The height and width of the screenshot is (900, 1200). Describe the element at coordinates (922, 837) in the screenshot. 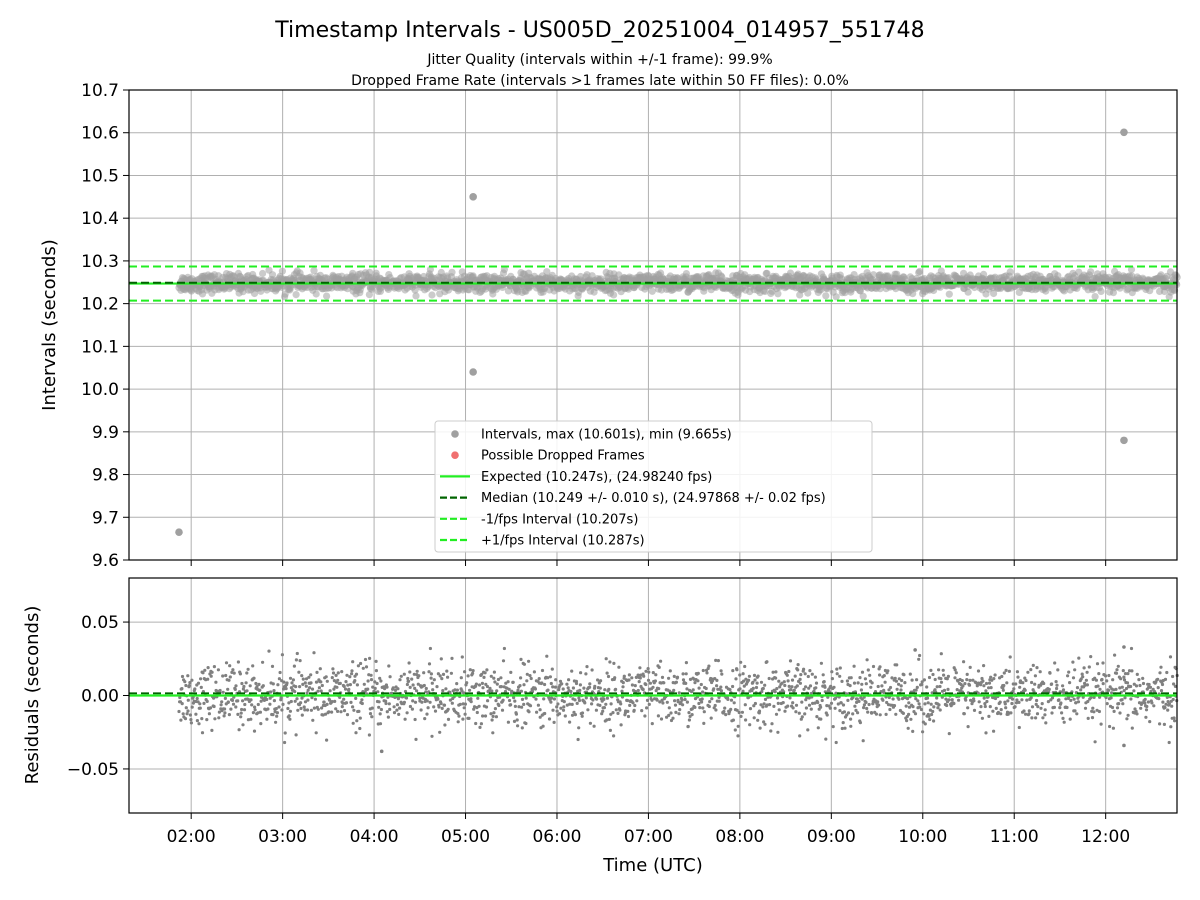

I see `time-x-tick-label: 10:00` at that location.